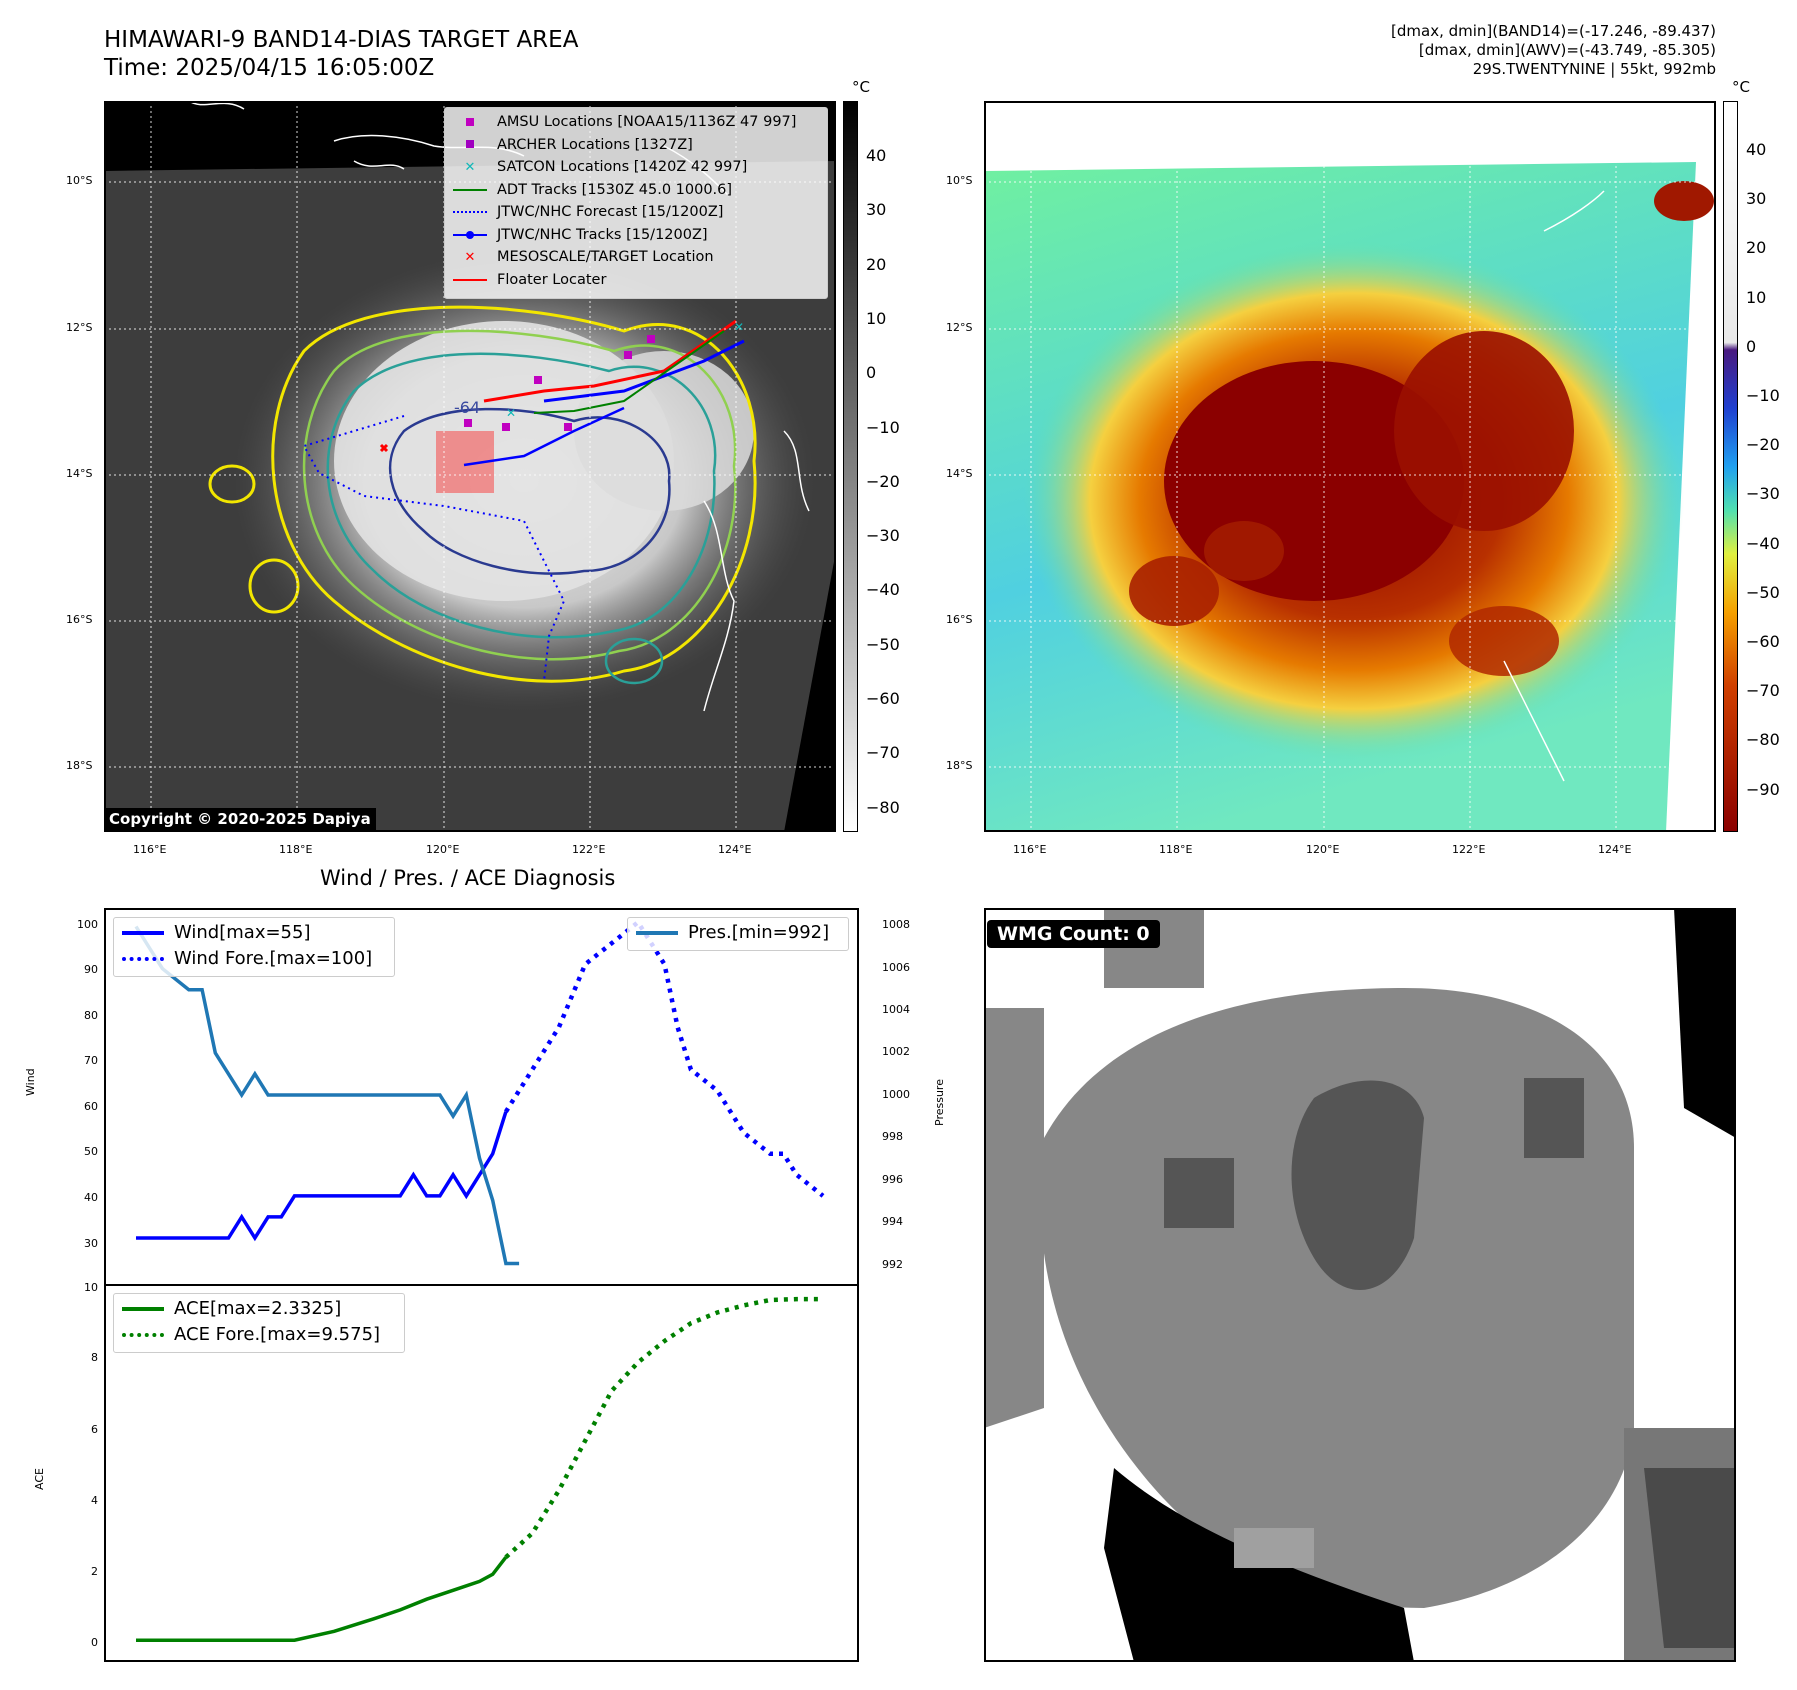 This screenshot has height=1690, width=1797. What do you see at coordinates (443, 849) in the screenshot?
I see `lon-label-120e: 120°E` at bounding box center [443, 849].